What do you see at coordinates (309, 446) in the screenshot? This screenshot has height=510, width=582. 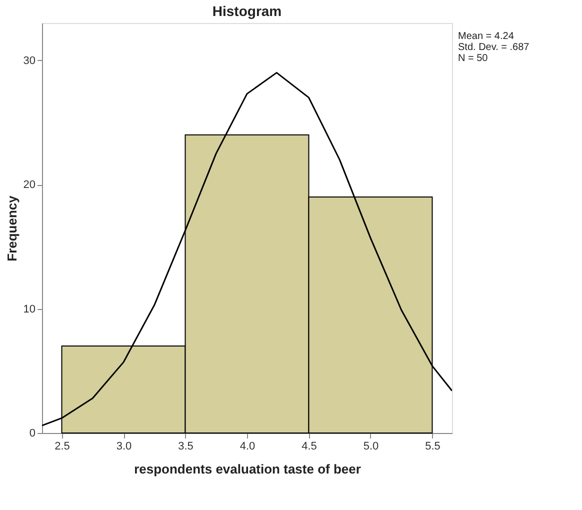 I see `x-tick-label: 4.5` at bounding box center [309, 446].